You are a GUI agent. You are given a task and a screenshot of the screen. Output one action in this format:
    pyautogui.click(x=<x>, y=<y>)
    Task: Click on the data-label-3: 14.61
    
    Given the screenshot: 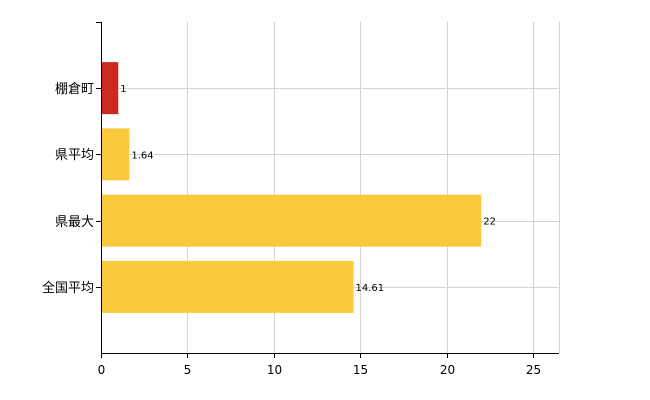 What is the action you would take?
    pyautogui.click(x=370, y=288)
    